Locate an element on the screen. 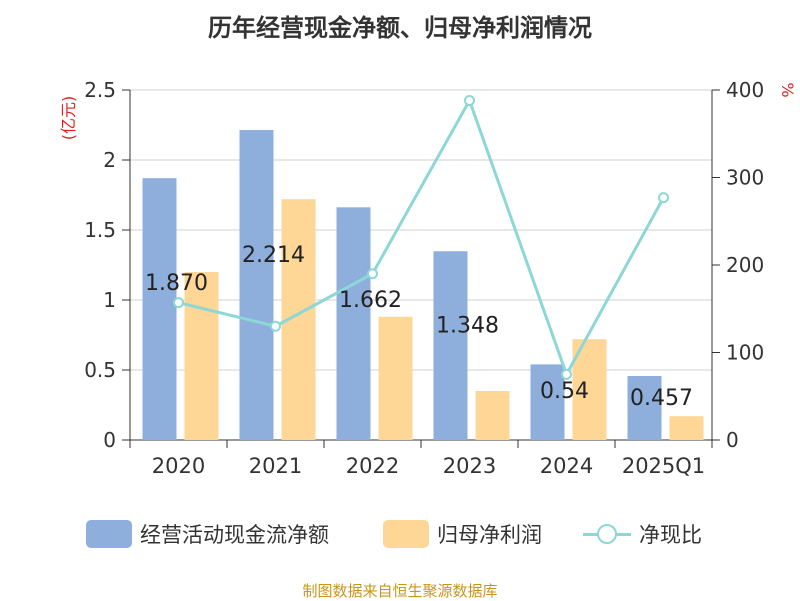 The width and height of the screenshot is (800, 601). legend-swatch-netprofit is located at coordinates (406, 534).